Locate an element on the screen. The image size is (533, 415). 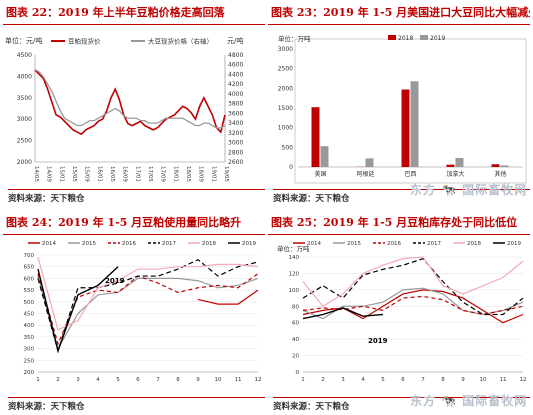
legend-label: 豆粕现货价 is located at coordinates (84, 41).